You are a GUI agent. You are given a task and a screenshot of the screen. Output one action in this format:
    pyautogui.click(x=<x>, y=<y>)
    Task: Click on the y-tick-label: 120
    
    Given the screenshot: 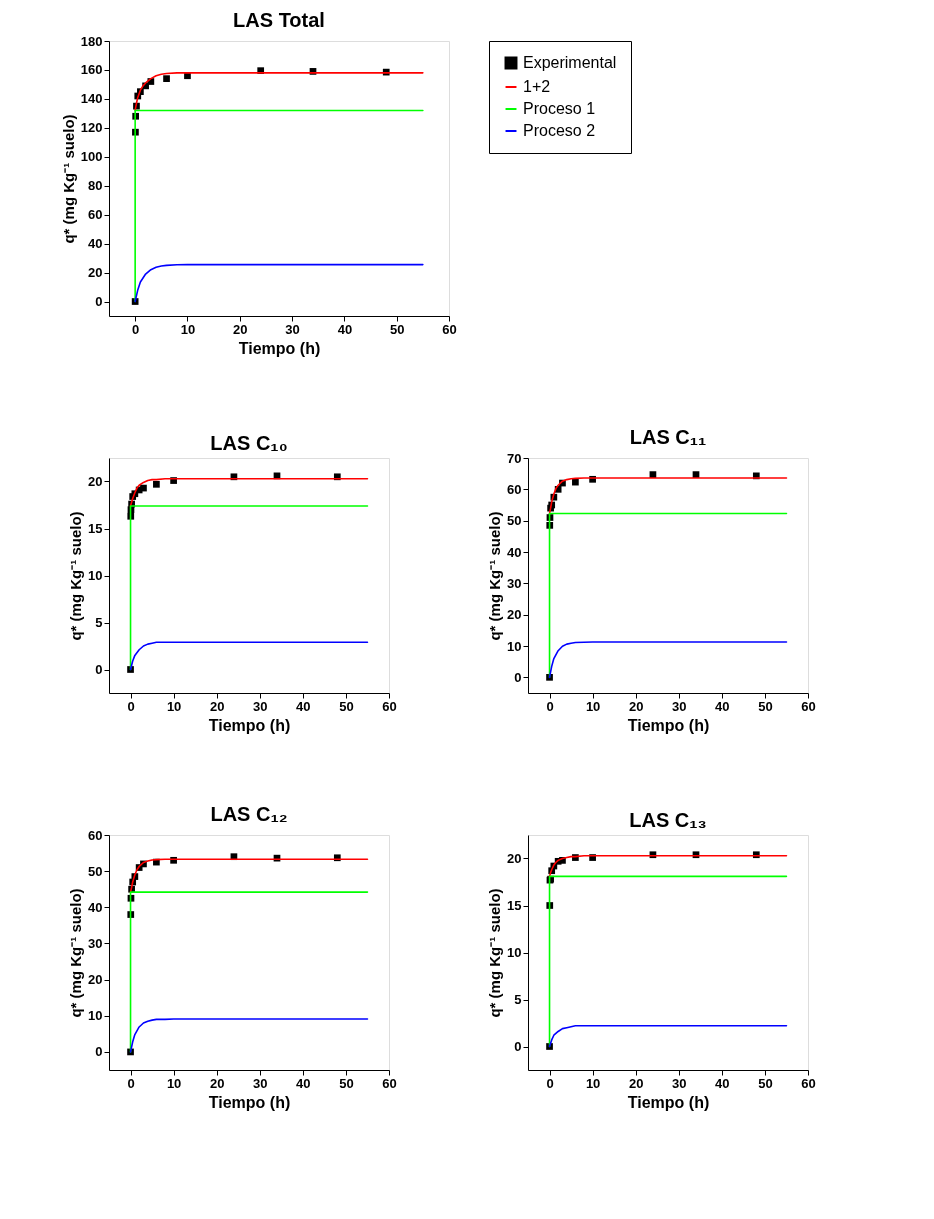 What is the action you would take?
    pyautogui.click(x=91, y=128)
    